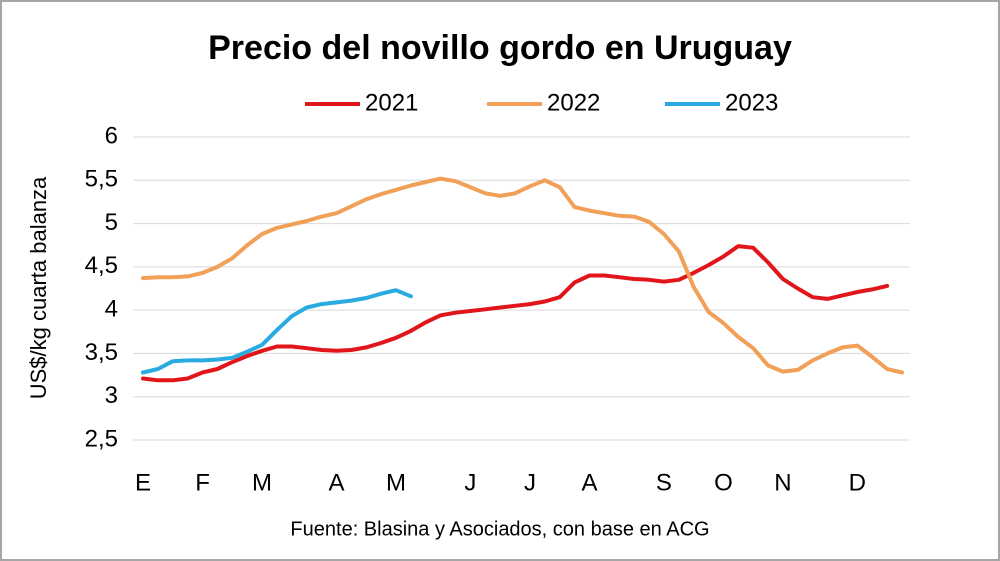 Image resolution: width=1000 pixels, height=561 pixels. What do you see at coordinates (573, 102) in the screenshot?
I see `legend-label: 2022` at bounding box center [573, 102].